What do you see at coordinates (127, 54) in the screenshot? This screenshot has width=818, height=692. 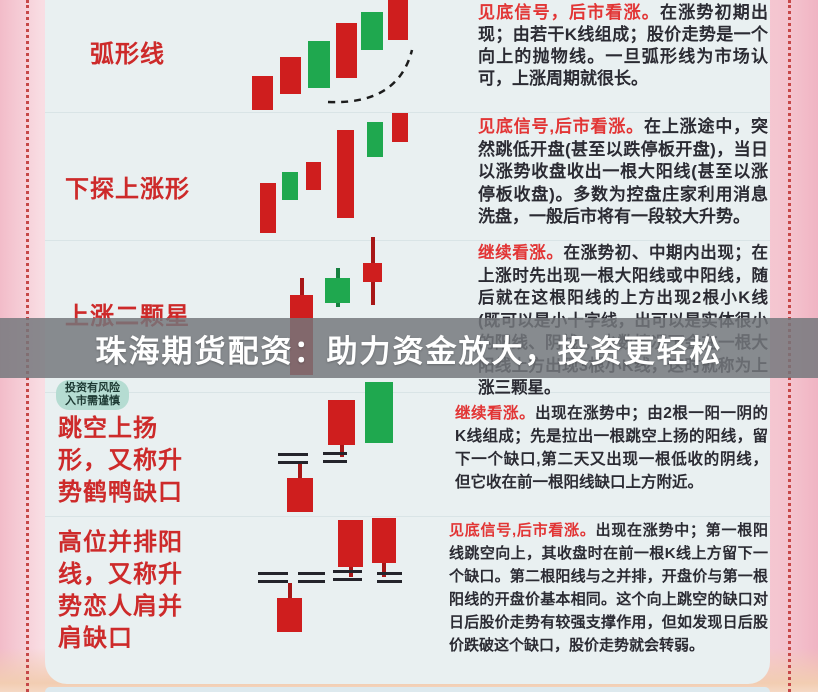 I see `pattern-label-arc-line: 弧形线` at bounding box center [127, 54].